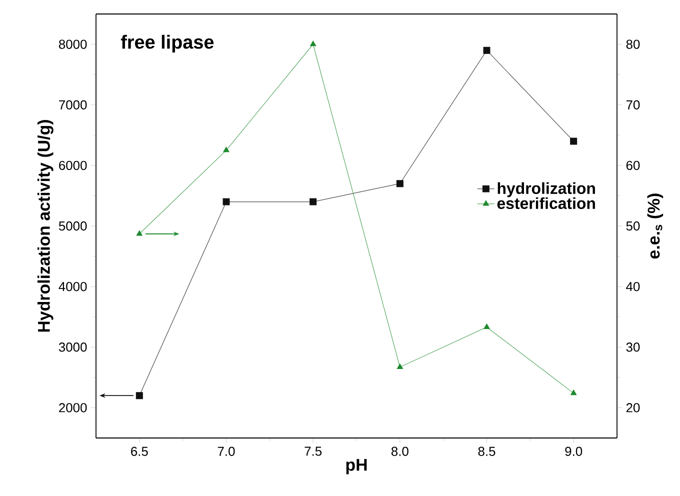  What do you see at coordinates (633, 105) in the screenshot?
I see `y2-tick-label: 70` at bounding box center [633, 105].